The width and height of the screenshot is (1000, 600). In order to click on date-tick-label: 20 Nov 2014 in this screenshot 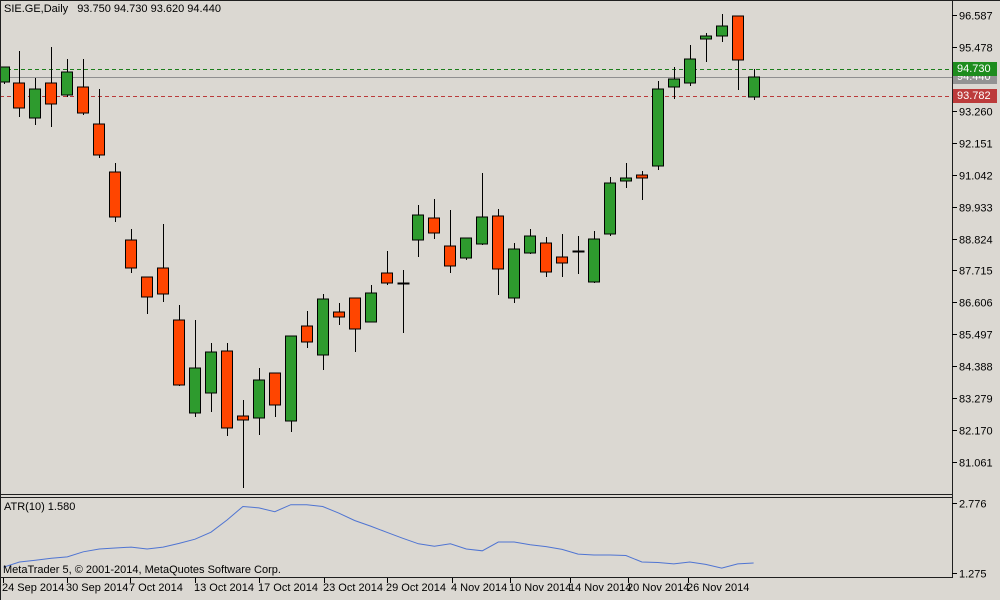, I will do `click(658, 588)`.